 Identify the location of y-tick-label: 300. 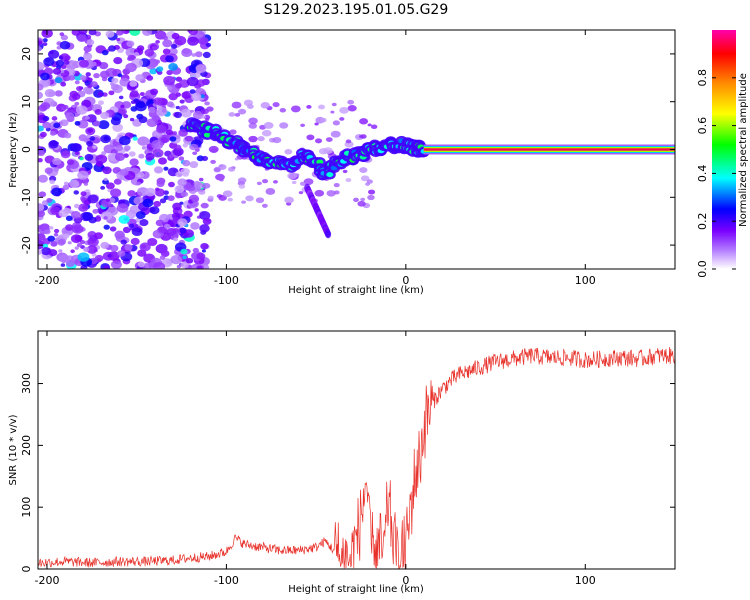
(26, 383).